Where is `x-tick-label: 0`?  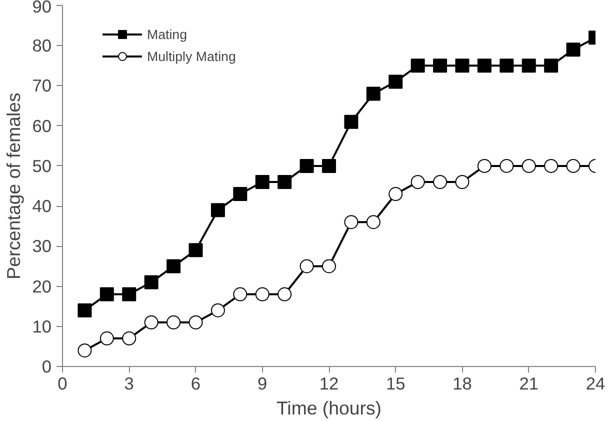
x-tick-label: 0 is located at coordinates (63, 384).